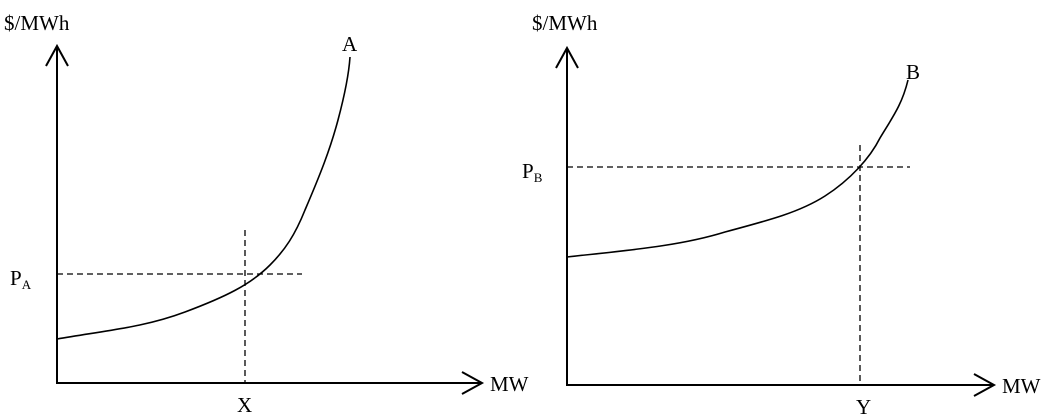  I want to click on left-price-label: PA, so click(21, 279).